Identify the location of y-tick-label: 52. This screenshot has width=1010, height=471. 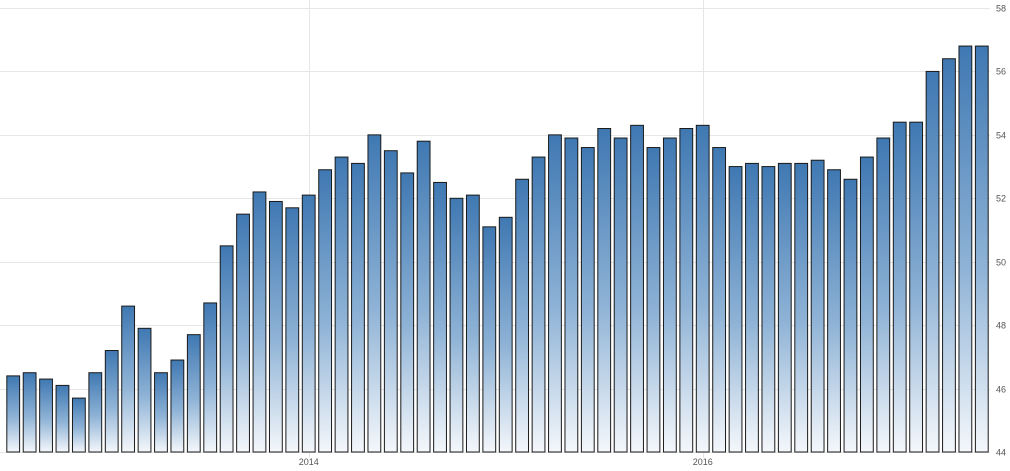
(1001, 199).